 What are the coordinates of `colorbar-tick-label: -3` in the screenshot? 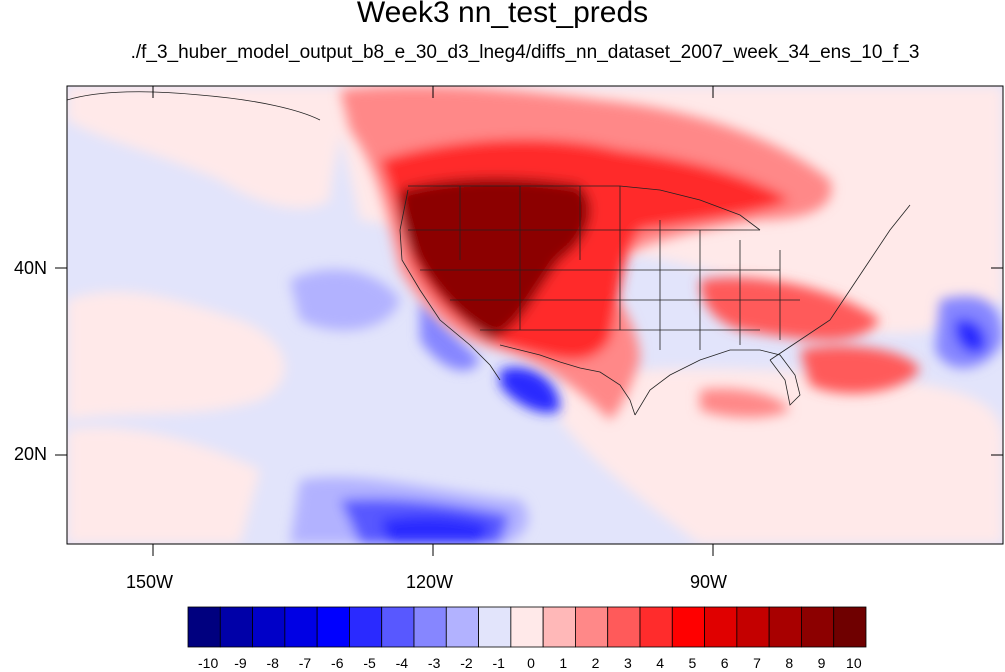 It's located at (434, 663).